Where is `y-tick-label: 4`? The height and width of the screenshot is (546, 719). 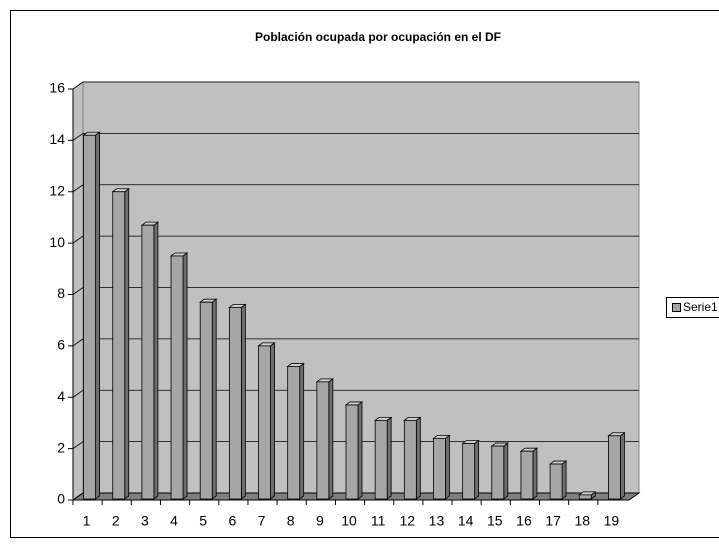
y-tick-label: 4 is located at coordinates (61, 396).